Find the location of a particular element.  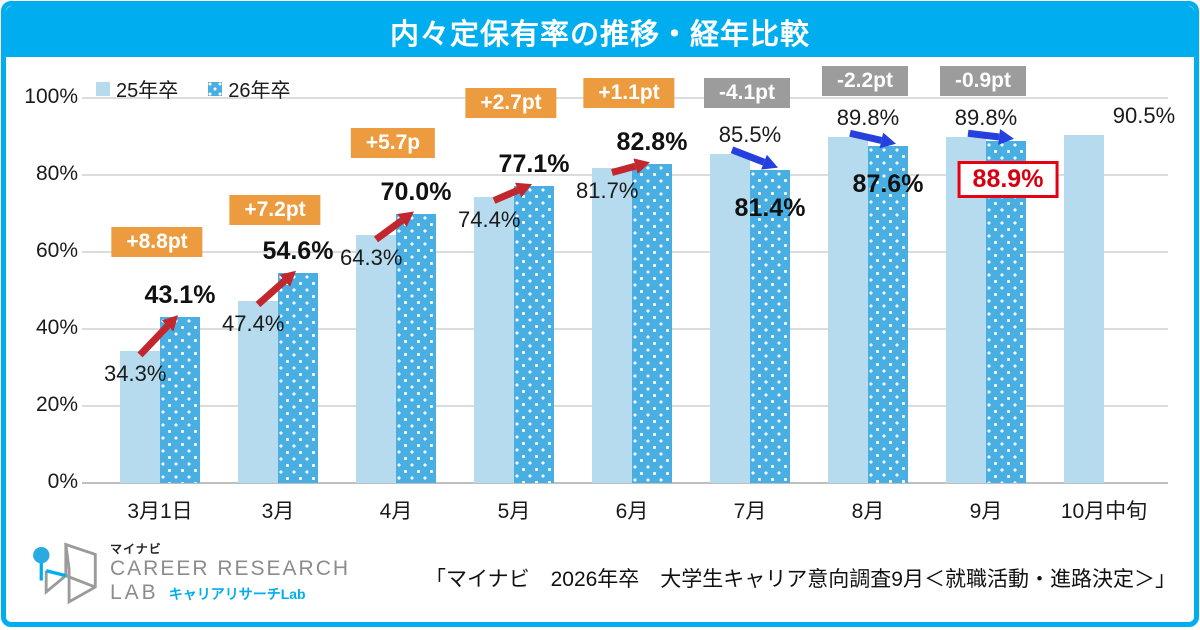

y-axis-tick: 60% is located at coordinates (56, 250).